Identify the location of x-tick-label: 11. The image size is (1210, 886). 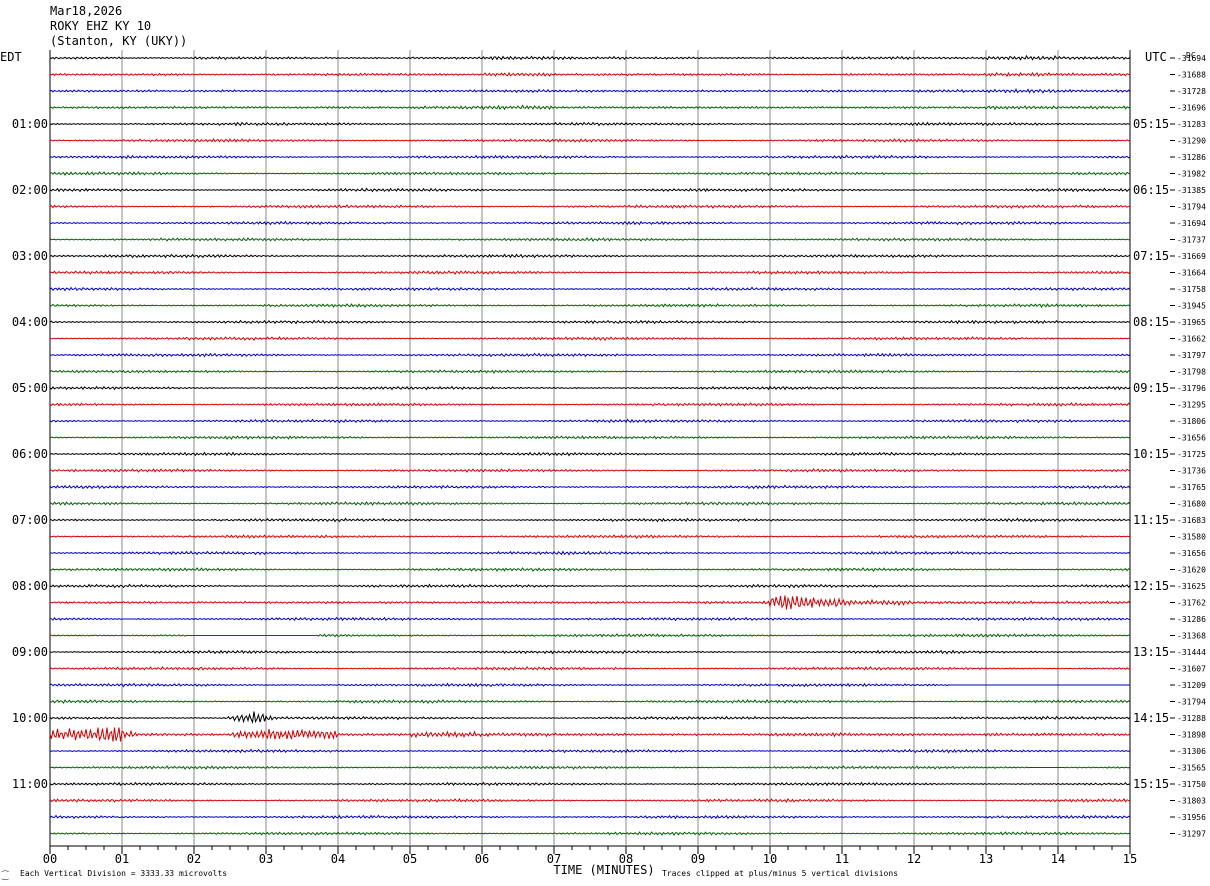
(842, 859).